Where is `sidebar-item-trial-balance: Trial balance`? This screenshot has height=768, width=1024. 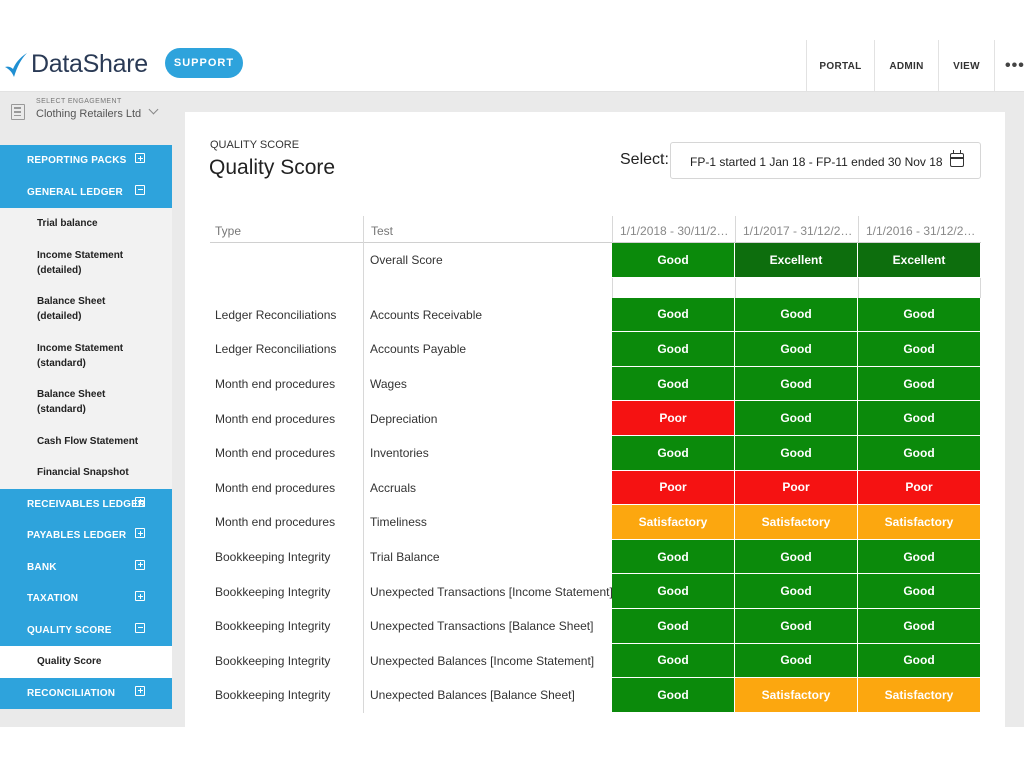
sidebar-item-trial-balance: Trial balance is located at coordinates (86, 224).